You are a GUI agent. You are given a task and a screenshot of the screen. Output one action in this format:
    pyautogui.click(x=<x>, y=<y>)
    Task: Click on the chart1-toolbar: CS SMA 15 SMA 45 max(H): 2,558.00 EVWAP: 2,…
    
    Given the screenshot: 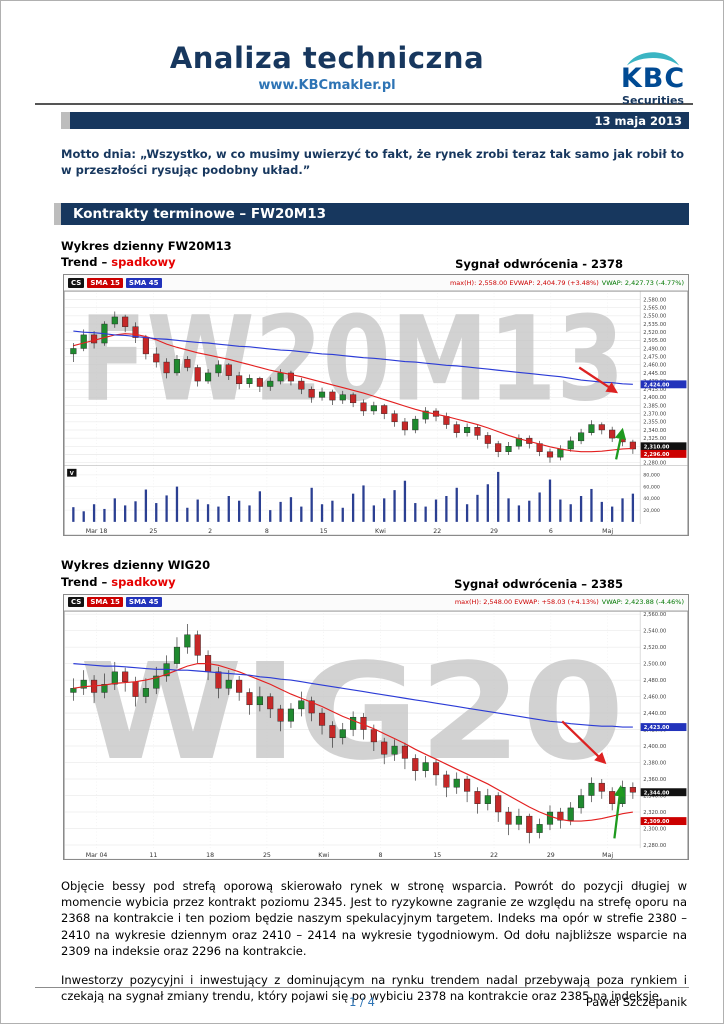 What is the action you would take?
    pyautogui.click(x=376, y=283)
    